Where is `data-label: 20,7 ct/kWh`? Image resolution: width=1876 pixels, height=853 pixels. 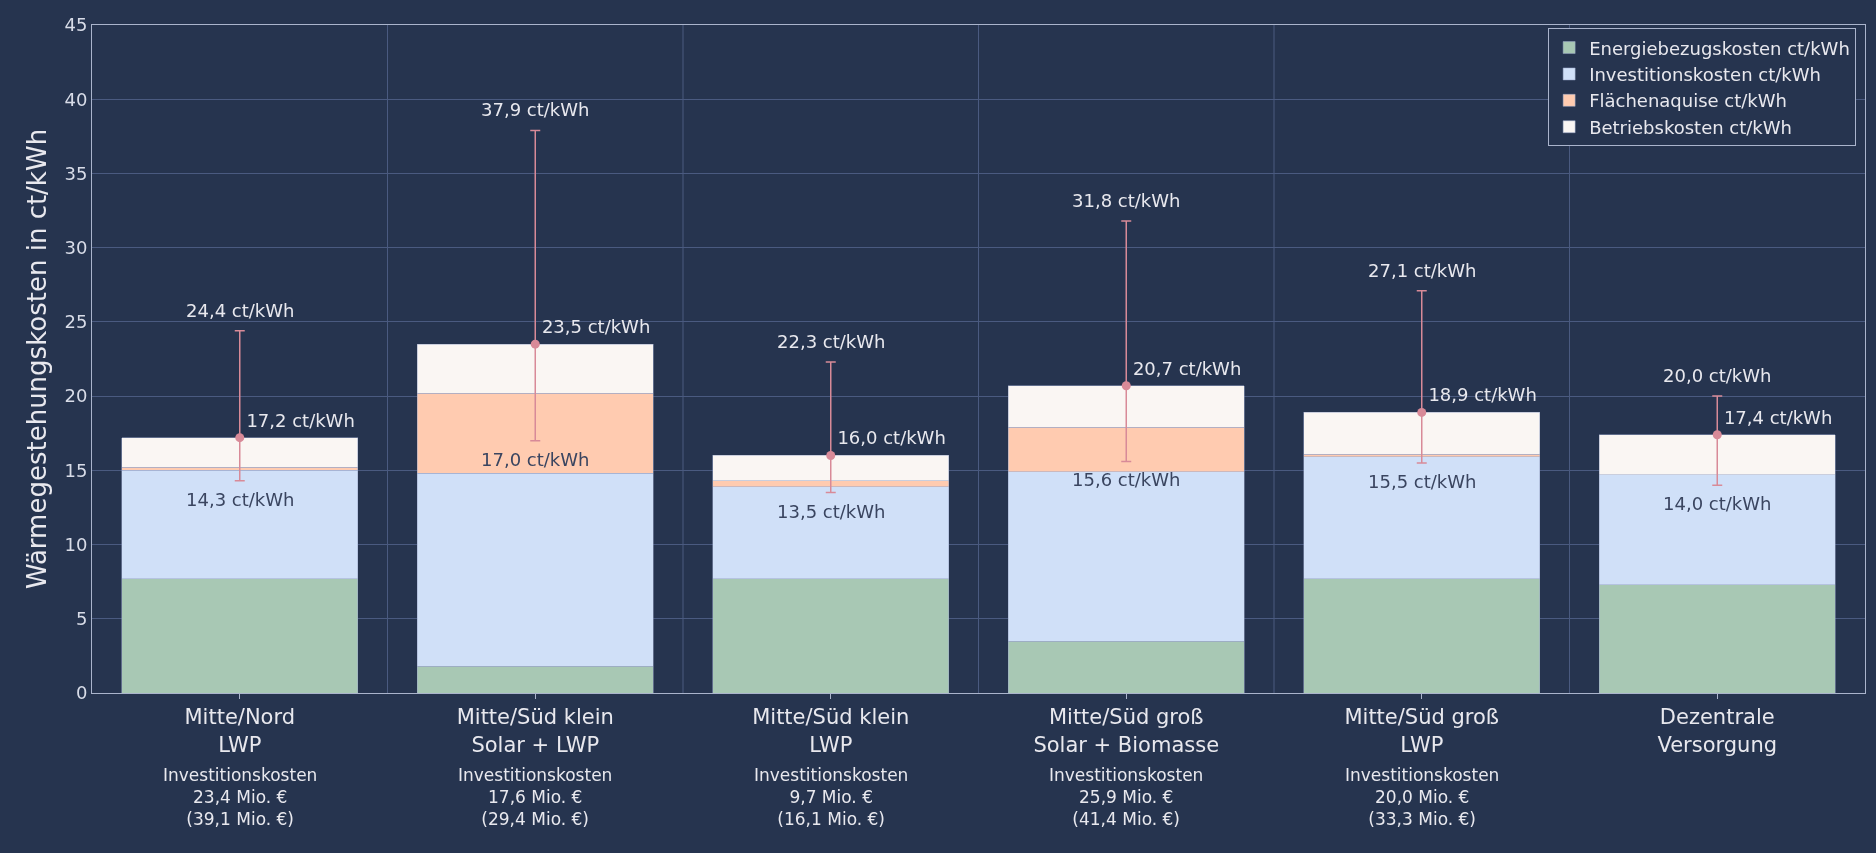 data-label: 20,7 ct/kWh is located at coordinates (1187, 368).